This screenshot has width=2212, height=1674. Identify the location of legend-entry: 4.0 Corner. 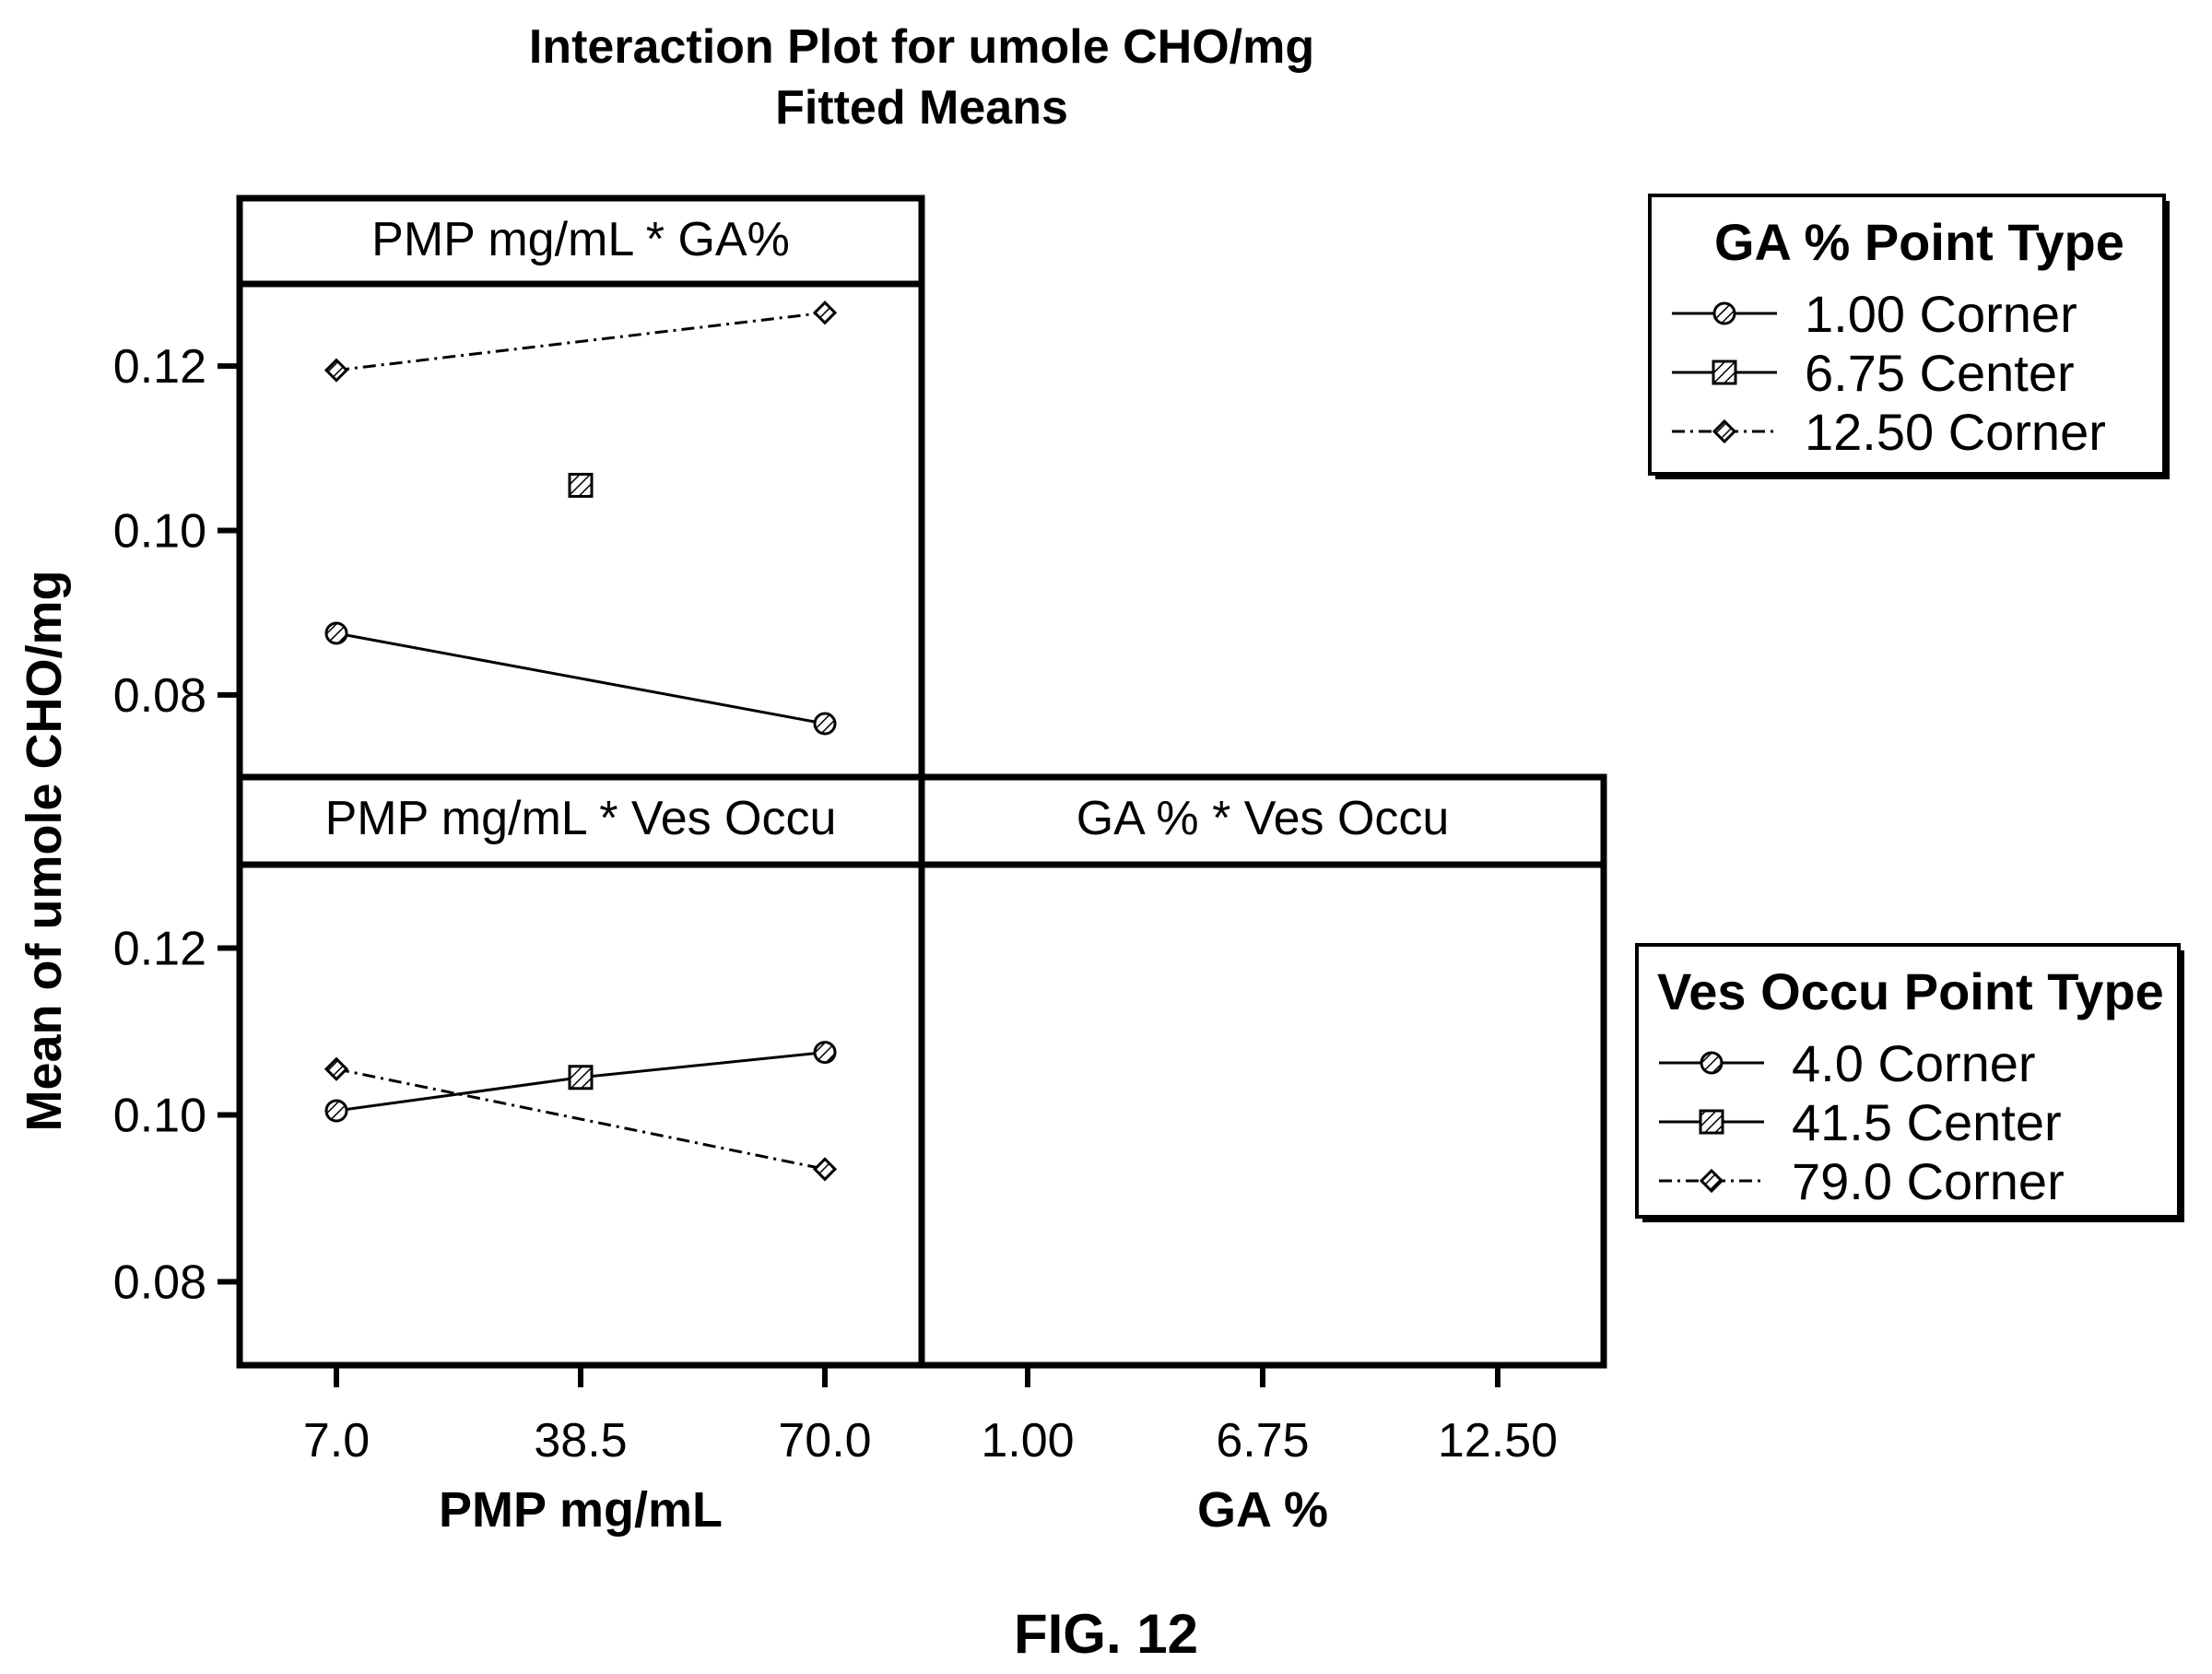
(1847, 1063).